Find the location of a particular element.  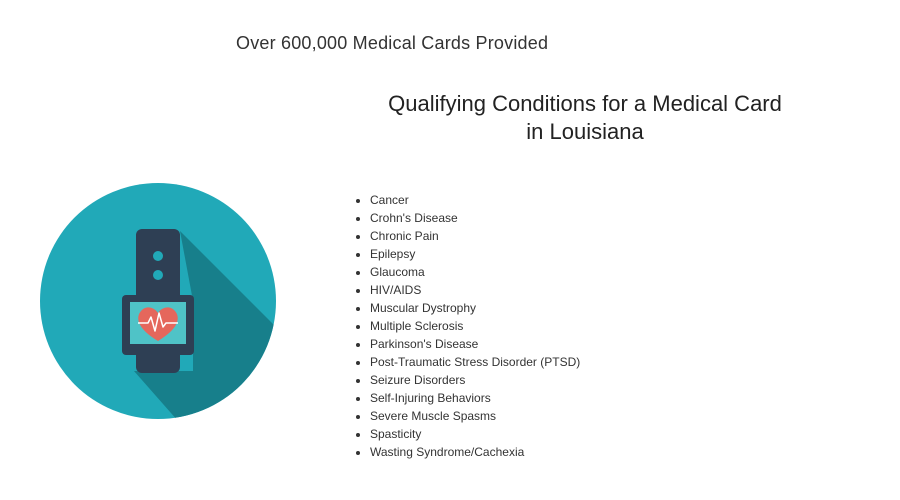

list-item: Post-Traumatic Stress Disorder (PTSD) is located at coordinates (475, 362).